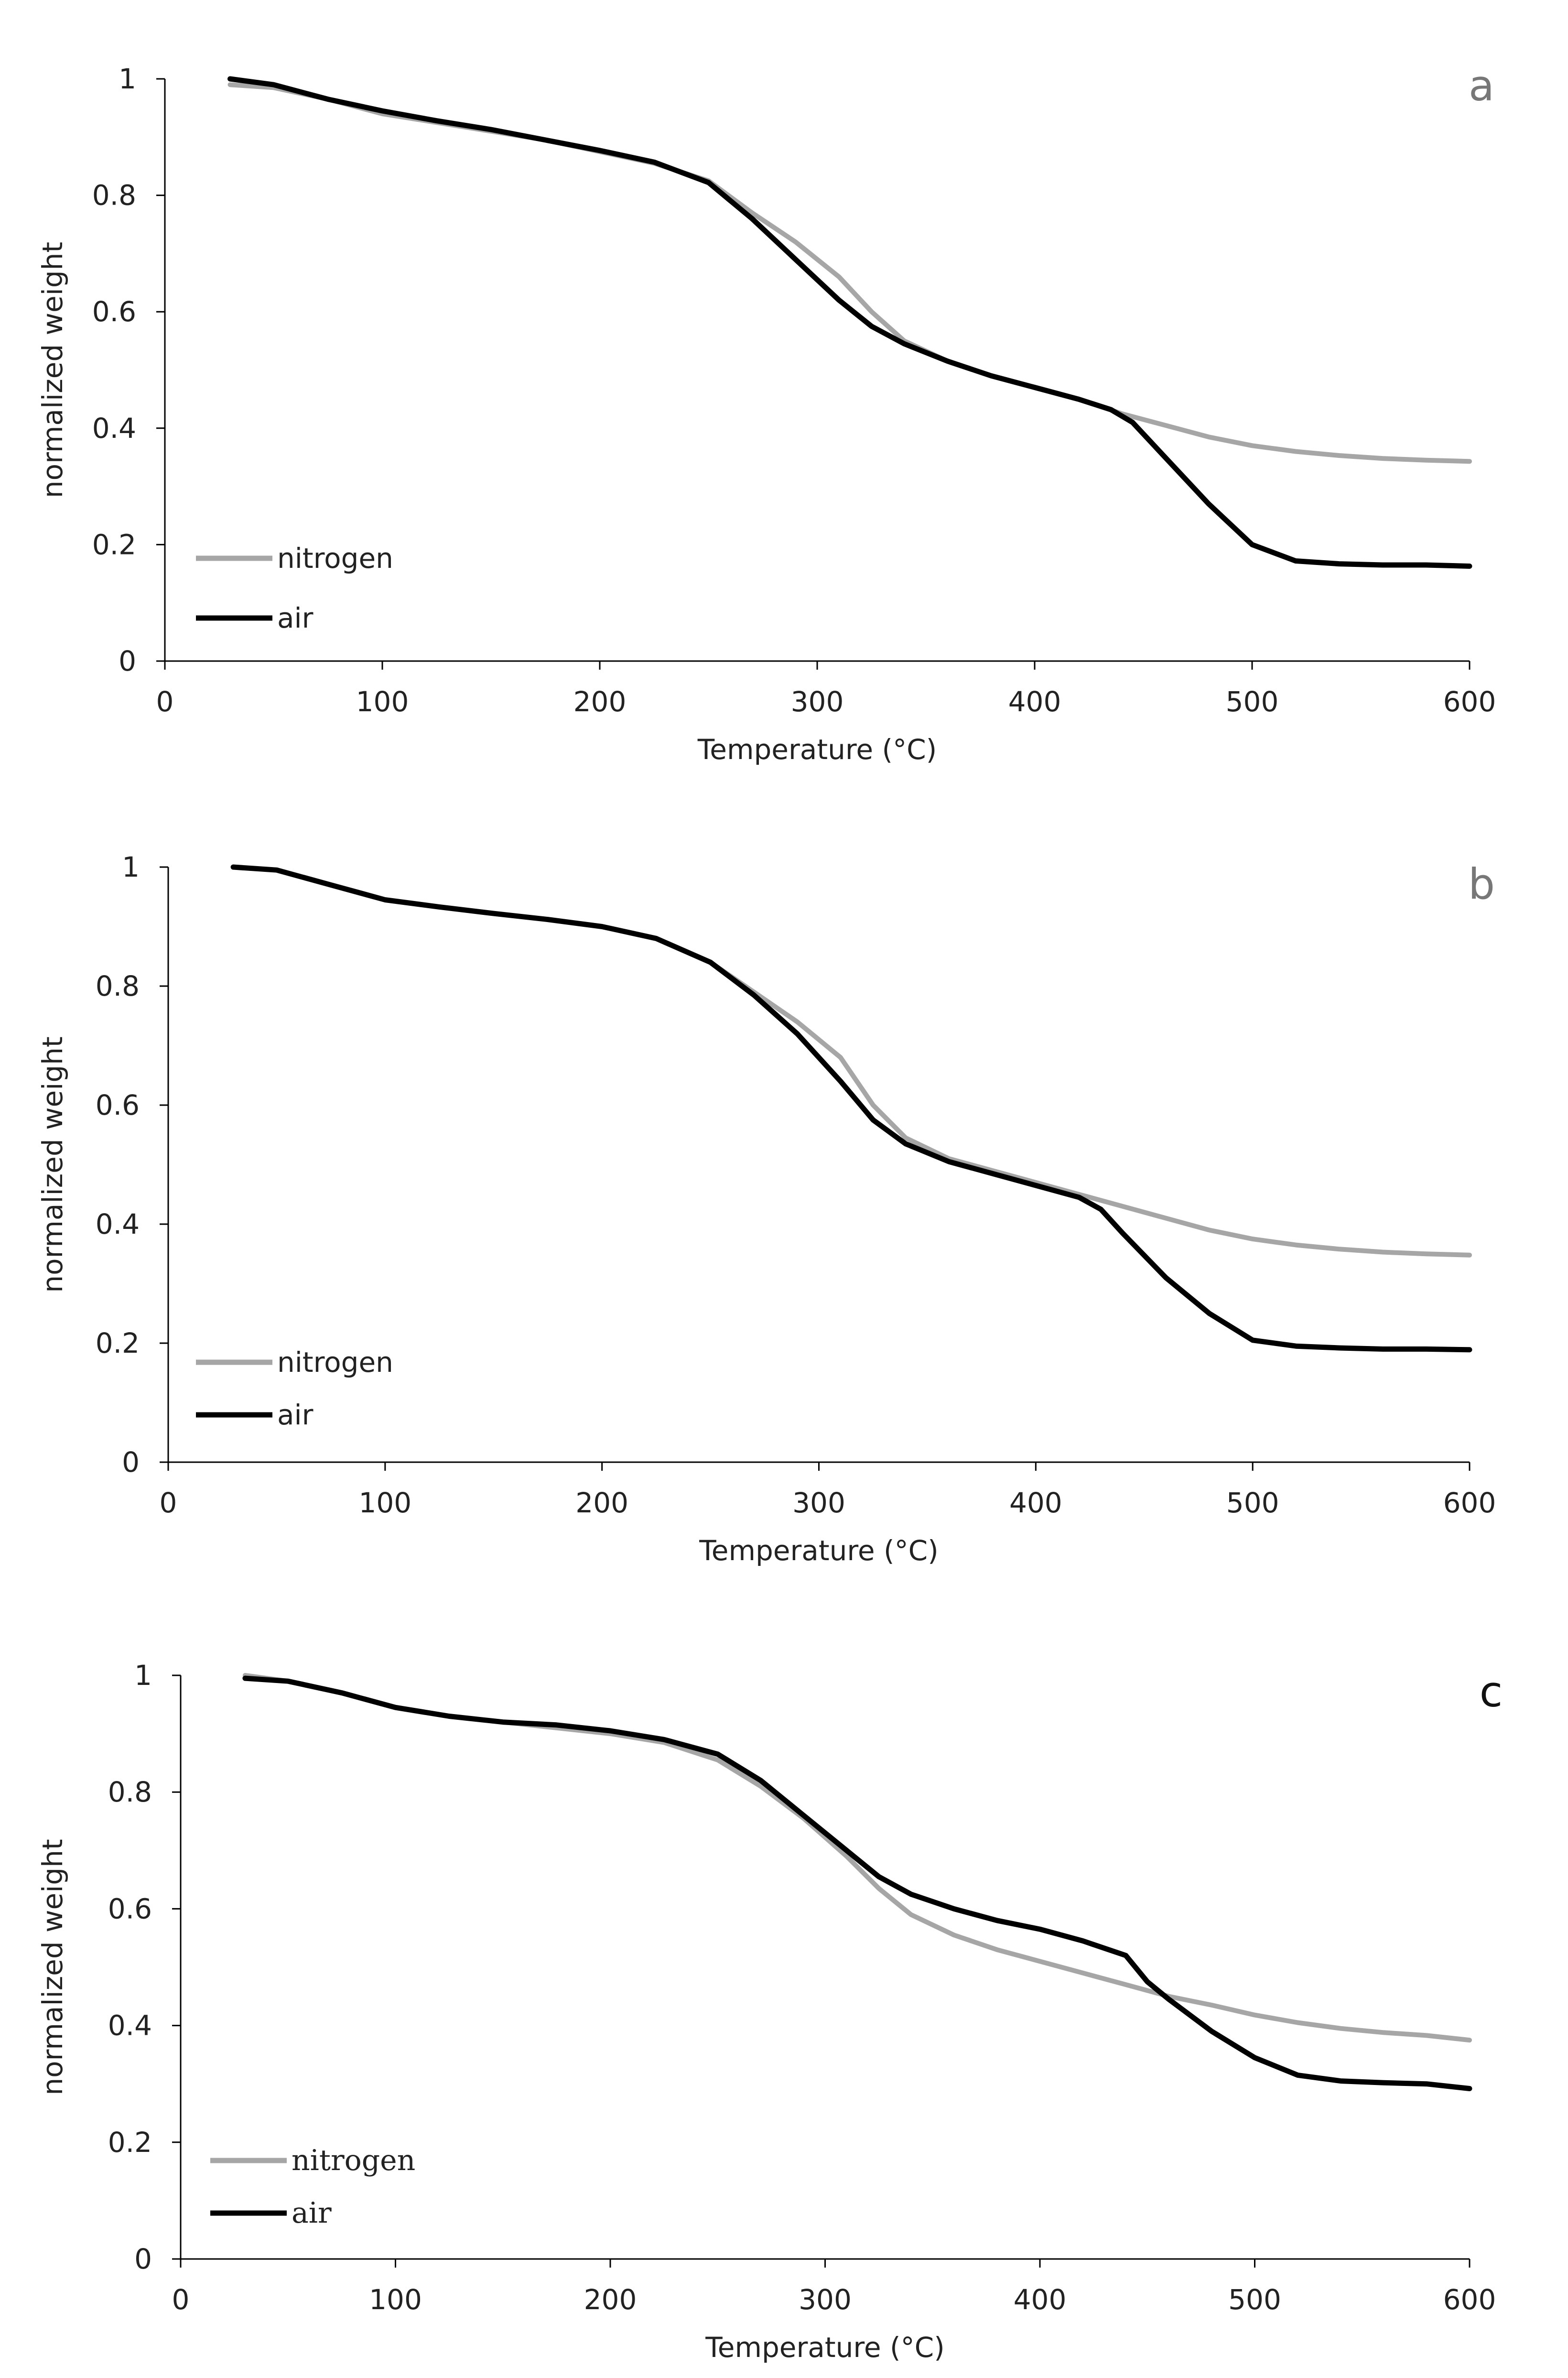 Image resolution: width=1568 pixels, height=2378 pixels. I want to click on panel-label: c, so click(1491, 1691).